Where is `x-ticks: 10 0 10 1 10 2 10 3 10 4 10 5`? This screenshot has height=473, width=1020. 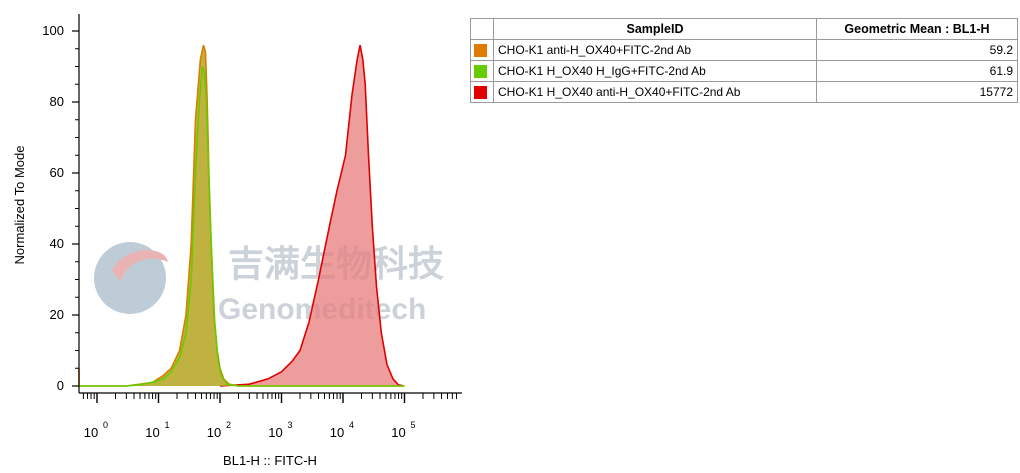 x-ticks: 10 0 10 1 10 2 10 3 10 4 10 5 is located at coordinates (269, 416).